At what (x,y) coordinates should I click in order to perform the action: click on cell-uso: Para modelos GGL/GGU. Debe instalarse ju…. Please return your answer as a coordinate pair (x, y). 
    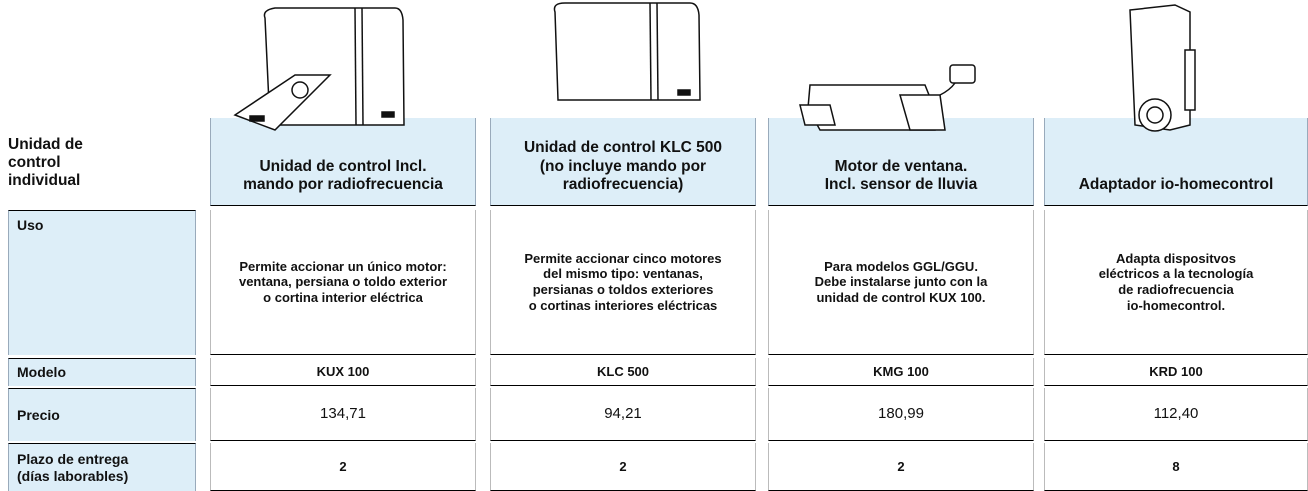
    Looking at the image, I should click on (901, 282).